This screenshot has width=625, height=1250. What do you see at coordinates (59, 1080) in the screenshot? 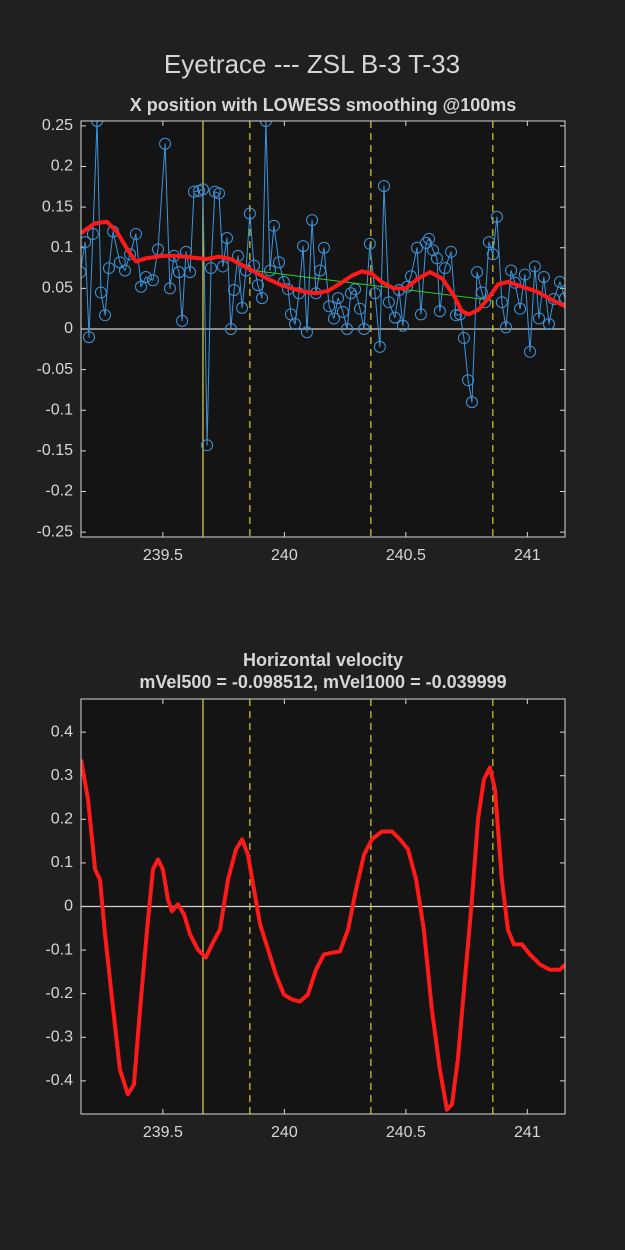
I see `y-tick-label: -0.4` at bounding box center [59, 1080].